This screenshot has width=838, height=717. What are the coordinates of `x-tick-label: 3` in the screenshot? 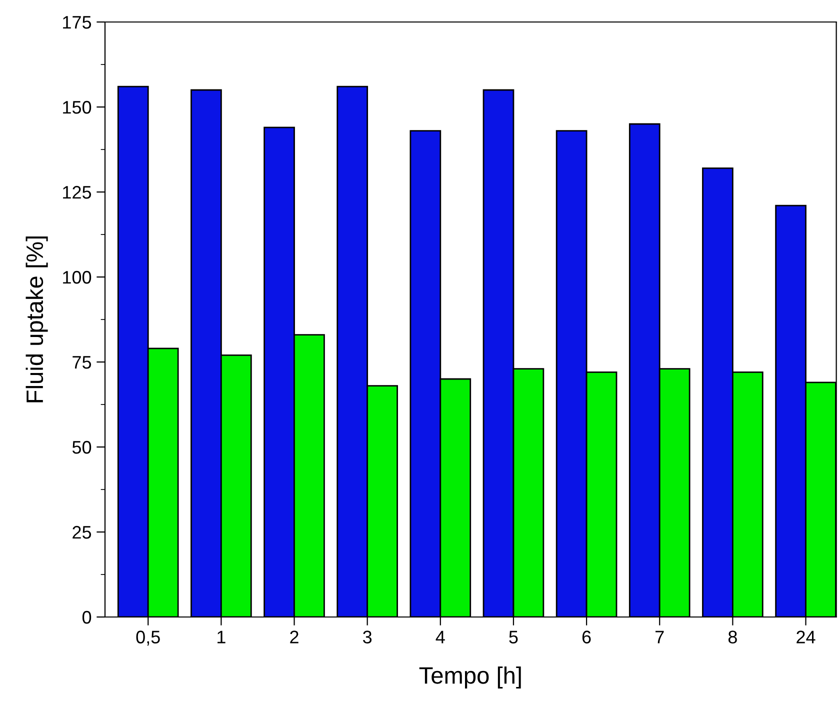 It's located at (367, 637).